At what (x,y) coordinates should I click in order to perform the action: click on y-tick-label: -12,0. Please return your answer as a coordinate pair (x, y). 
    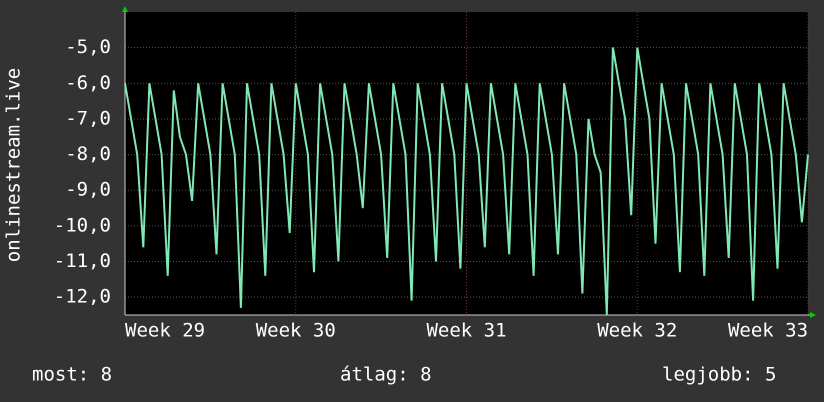
    Looking at the image, I should click on (82, 297).